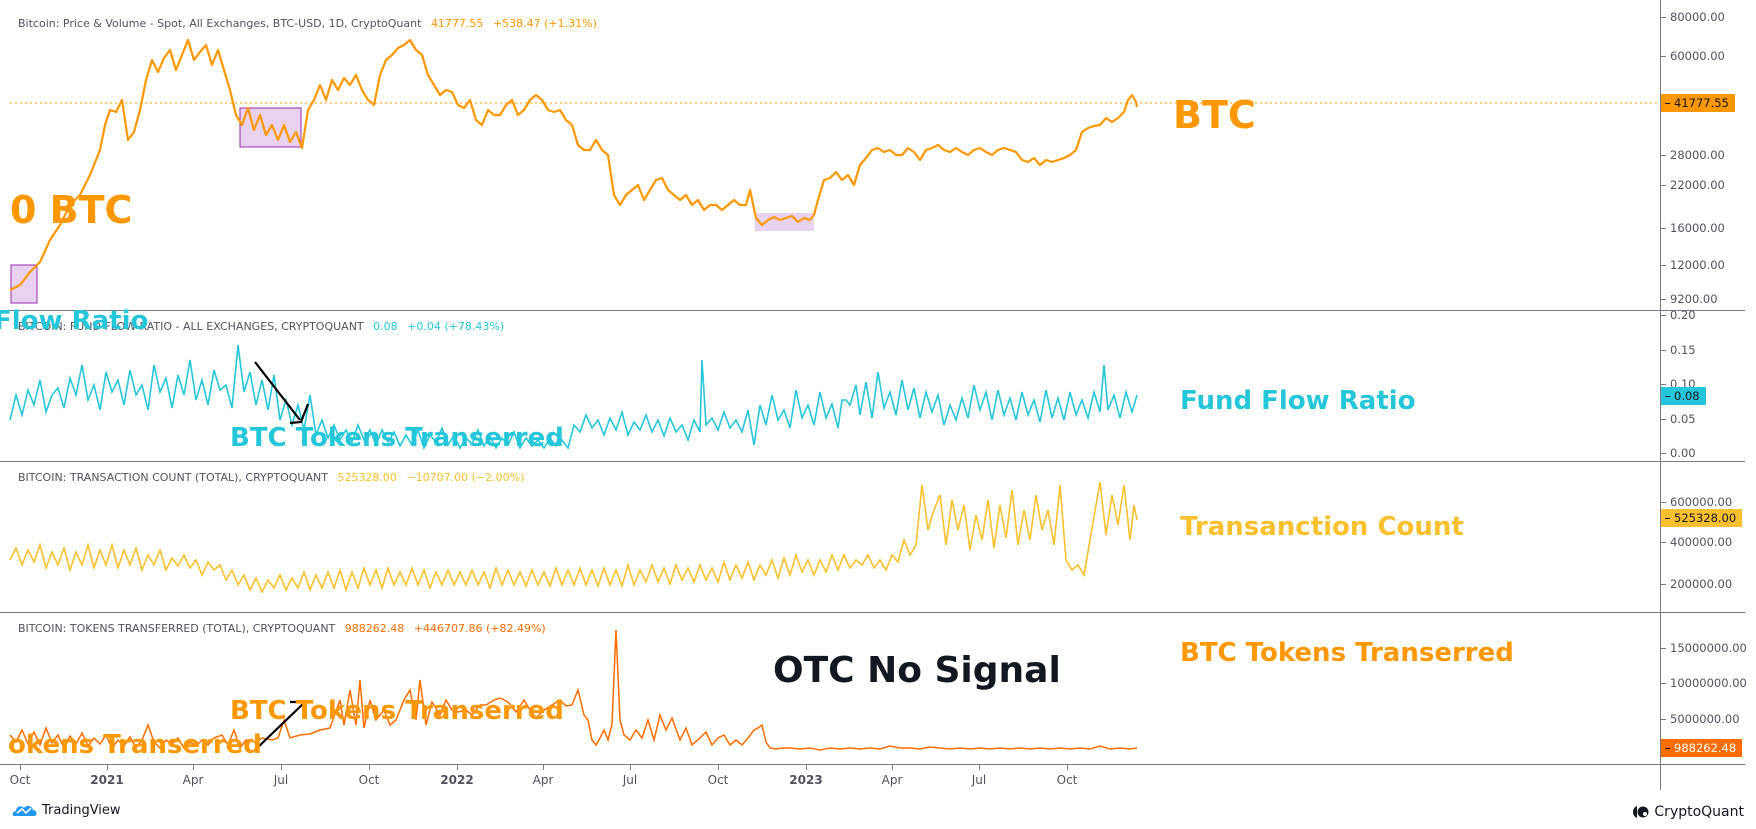 The height and width of the screenshot is (829, 1756). What do you see at coordinates (1298, 401) in the screenshot?
I see `annotation-fund-flow-ratio: Fund Flow Ratio` at bounding box center [1298, 401].